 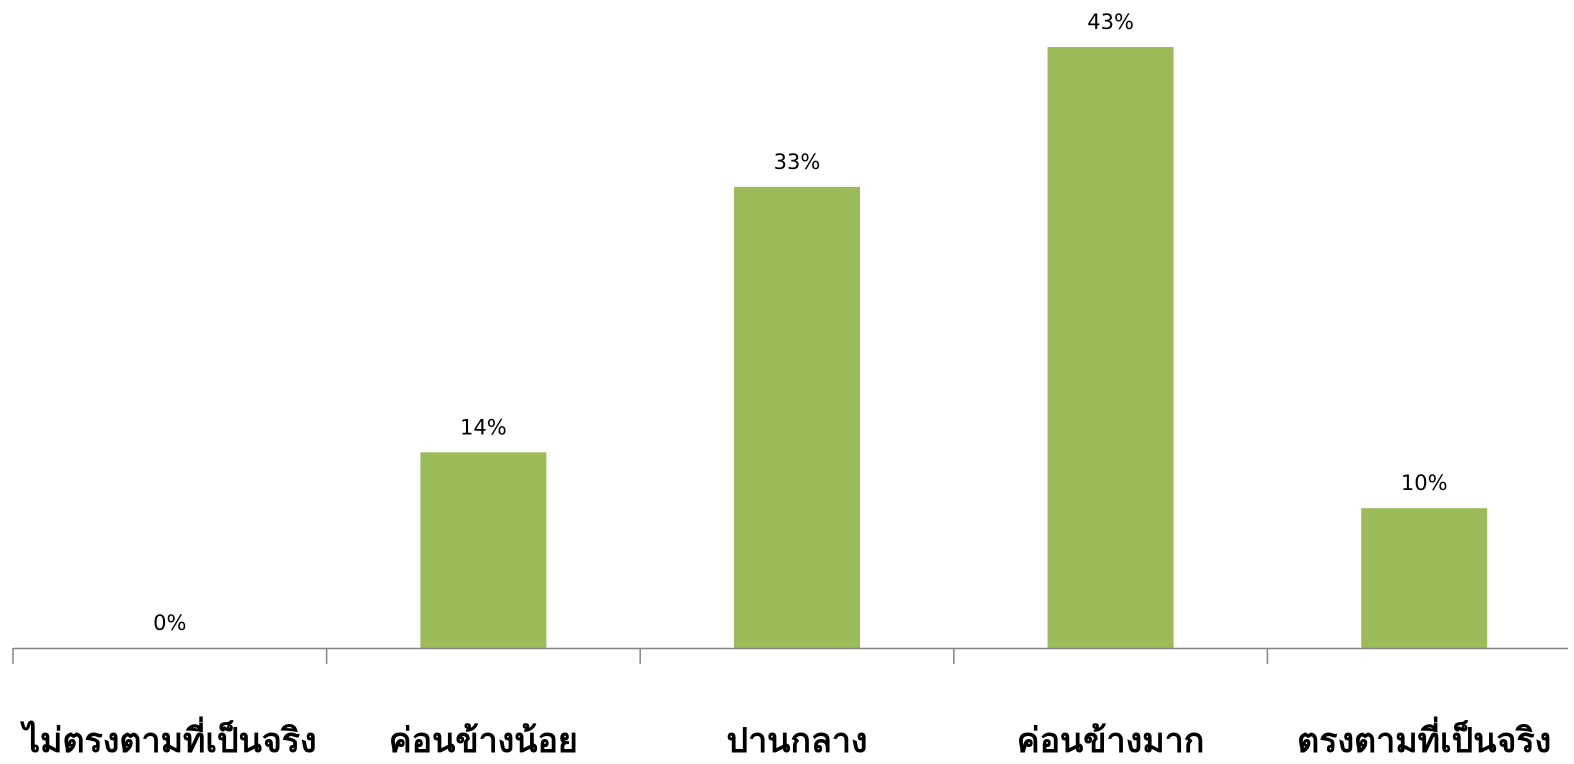 What do you see at coordinates (797, 162) in the screenshot?
I see `data-label: 33%` at bounding box center [797, 162].